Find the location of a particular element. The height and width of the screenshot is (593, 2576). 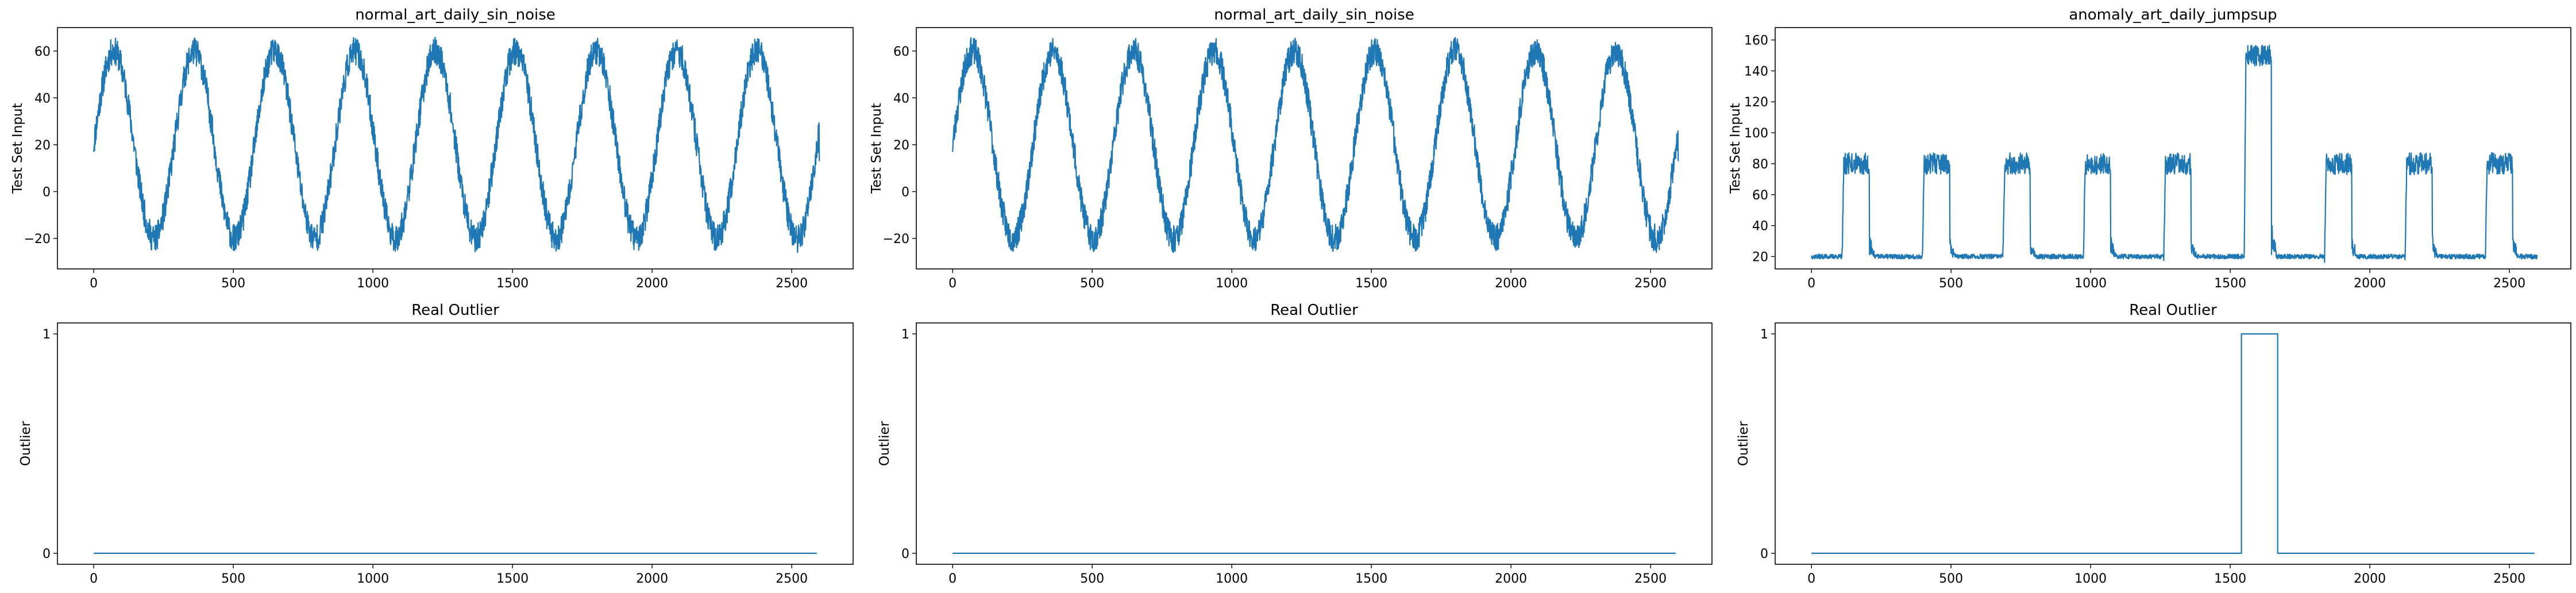

y-tick-label: 100 is located at coordinates (1756, 133).